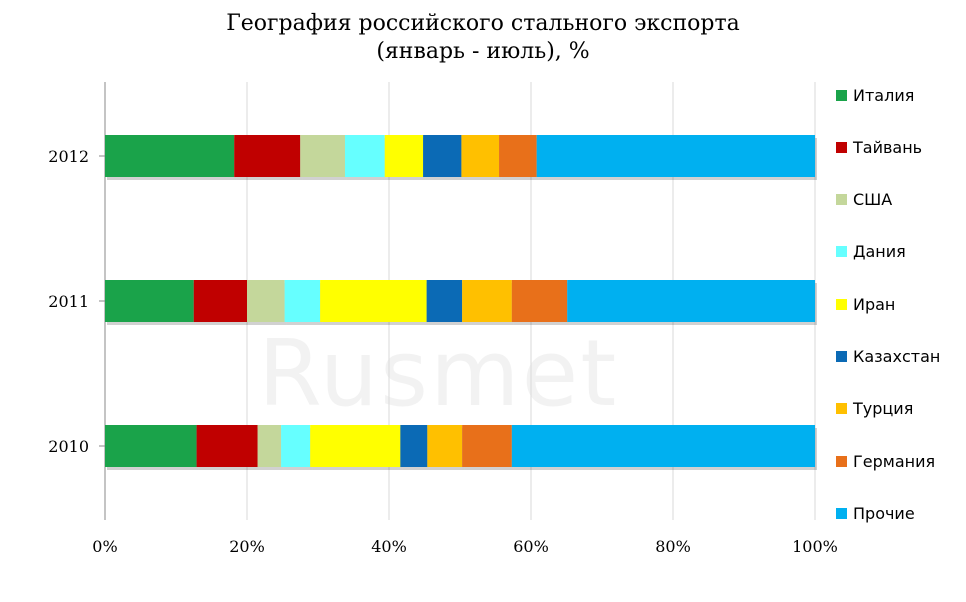 This screenshot has width=966, height=602. What do you see at coordinates (483, 23) in the screenshot?
I see `chart-title-line: География российского стального экспорта` at bounding box center [483, 23].